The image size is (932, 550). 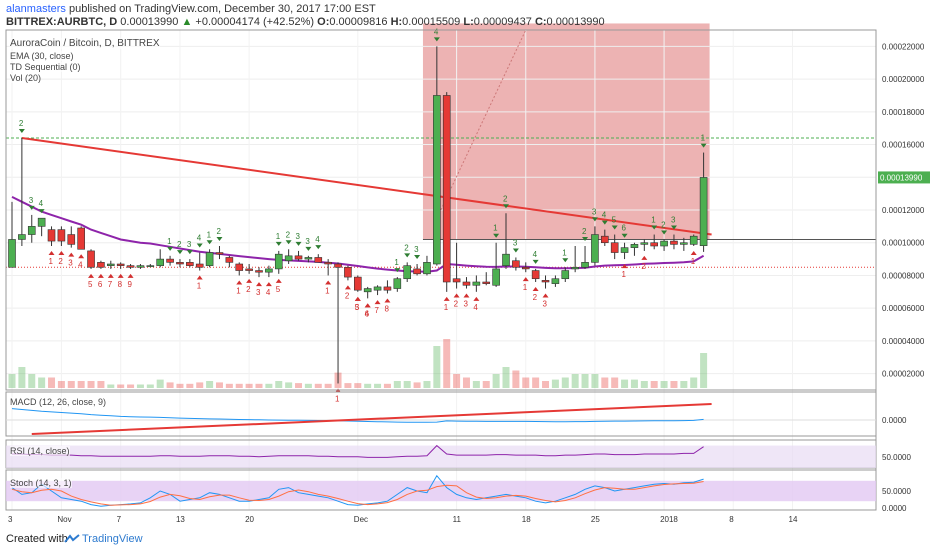 What do you see at coordinates (575, 22) in the screenshot?
I see `close-value: 0.00013990` at bounding box center [575, 22].